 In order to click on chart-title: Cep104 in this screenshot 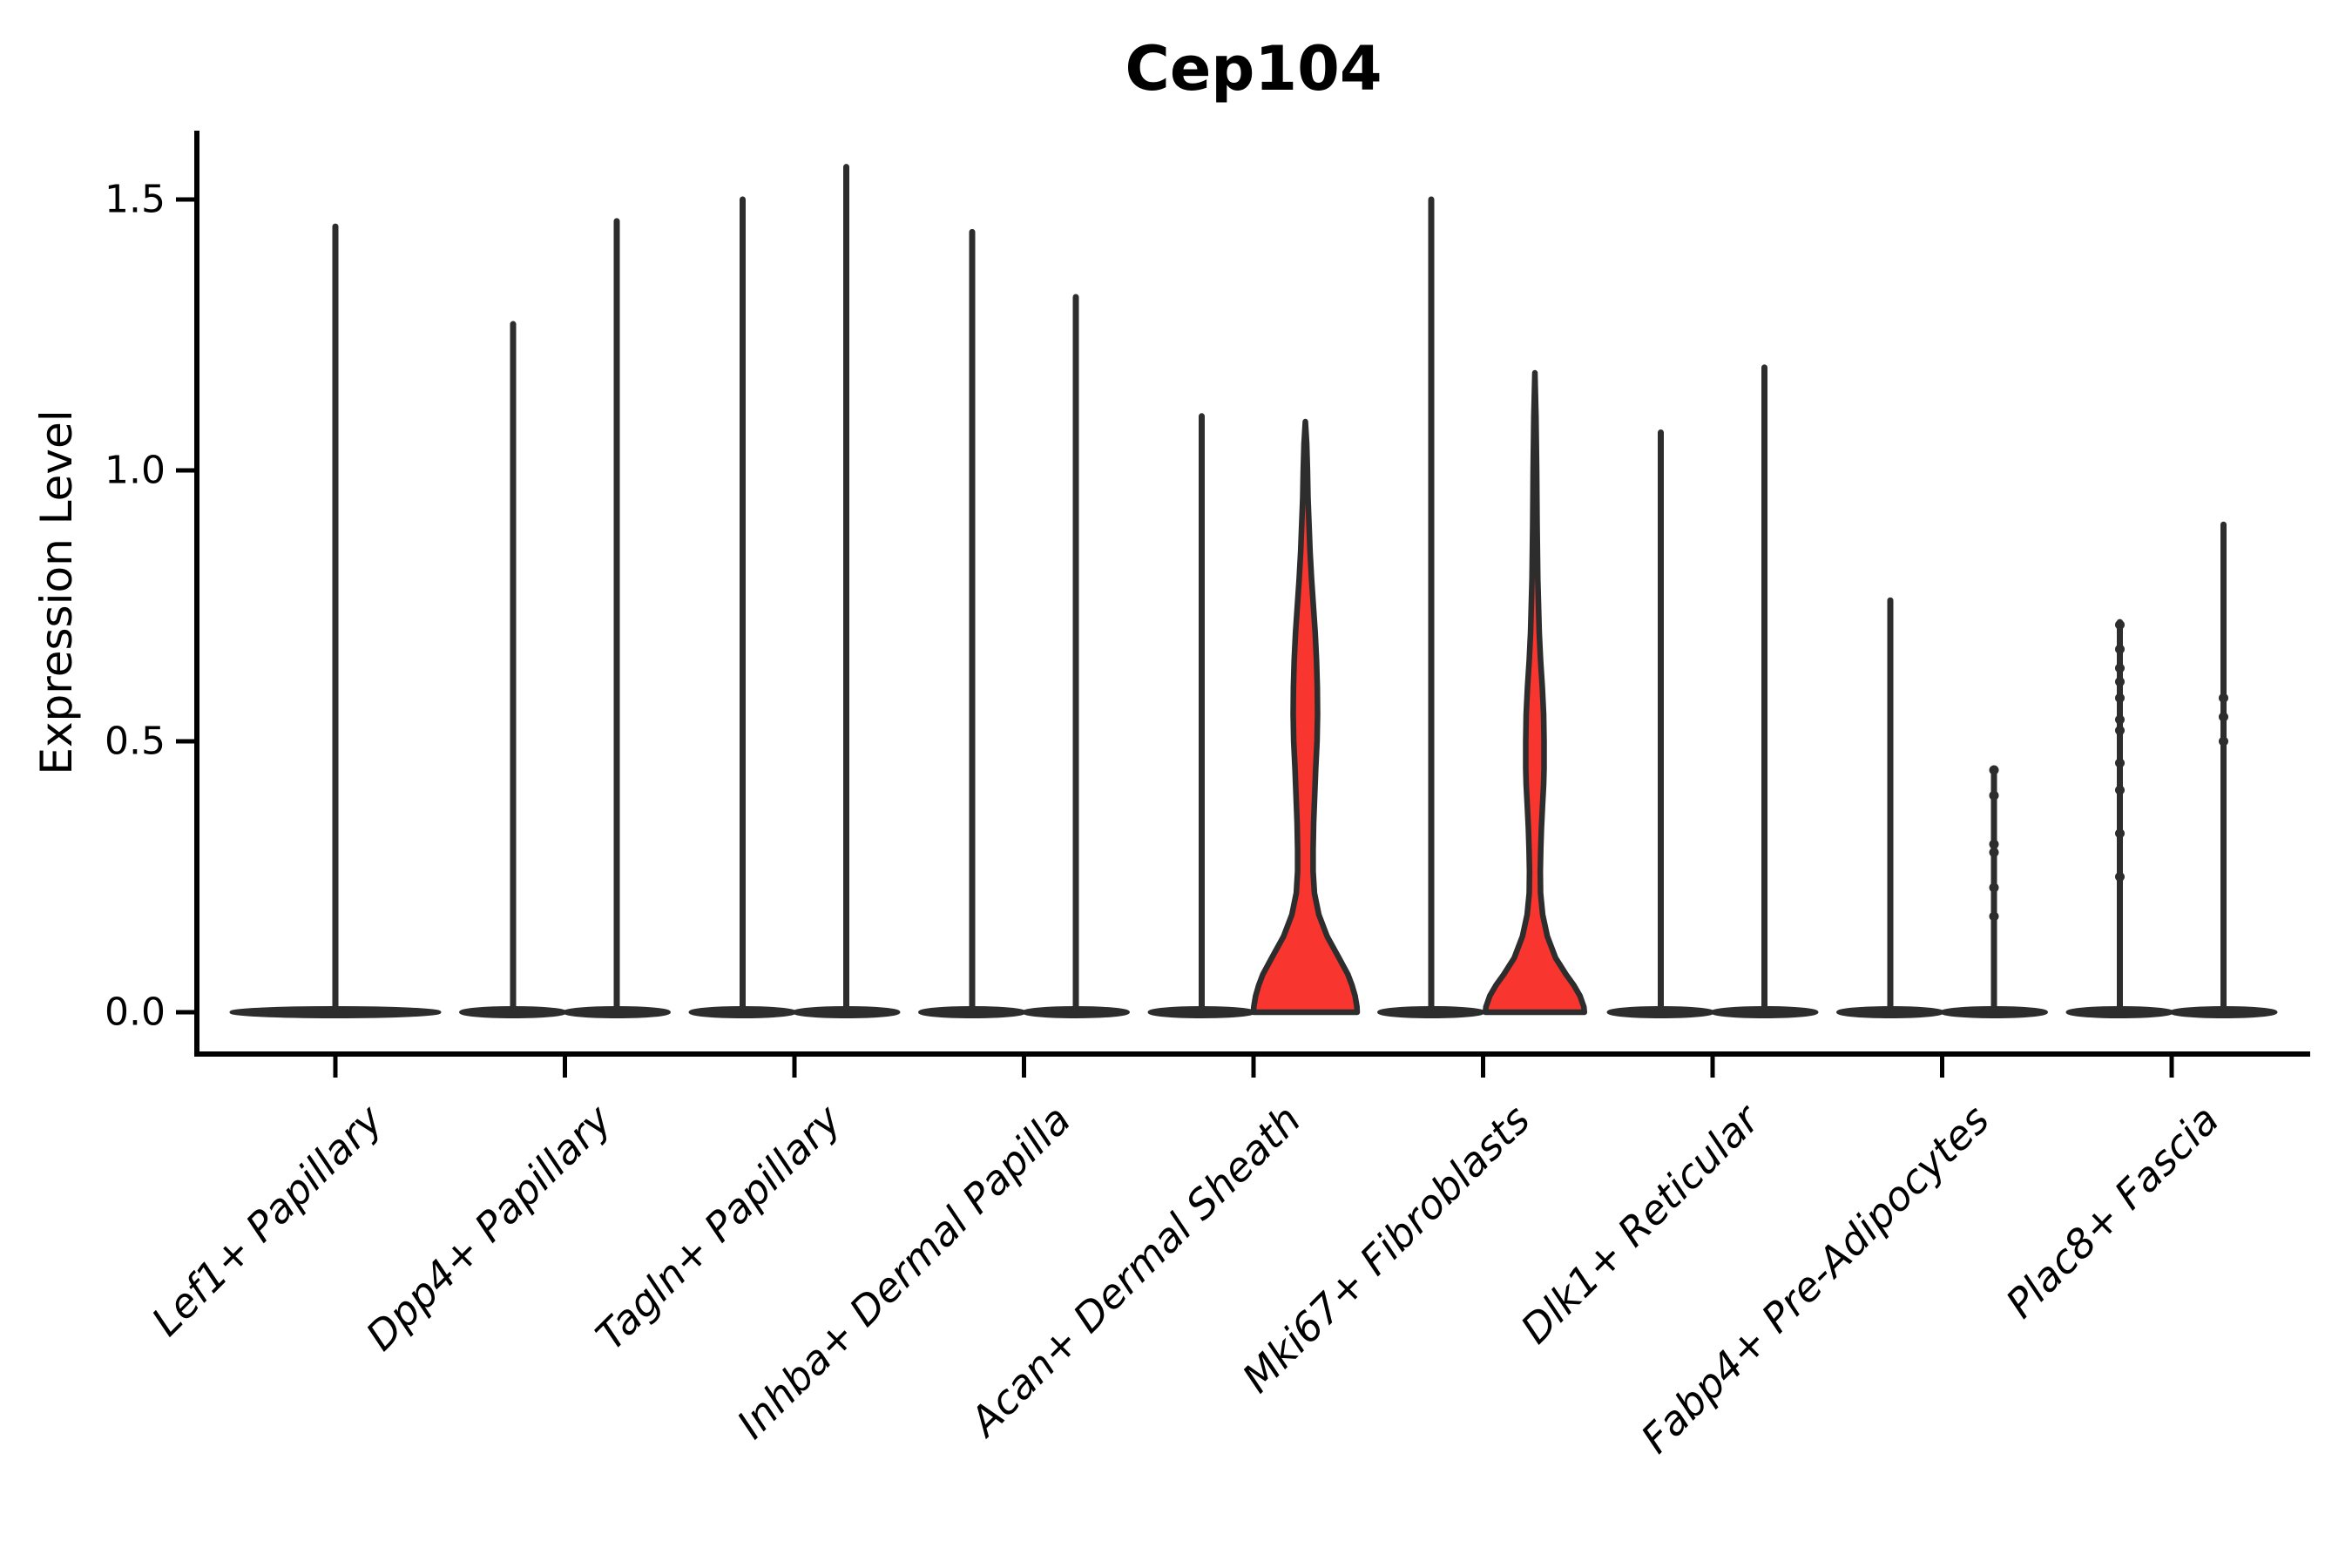, I will do `click(1253, 69)`.